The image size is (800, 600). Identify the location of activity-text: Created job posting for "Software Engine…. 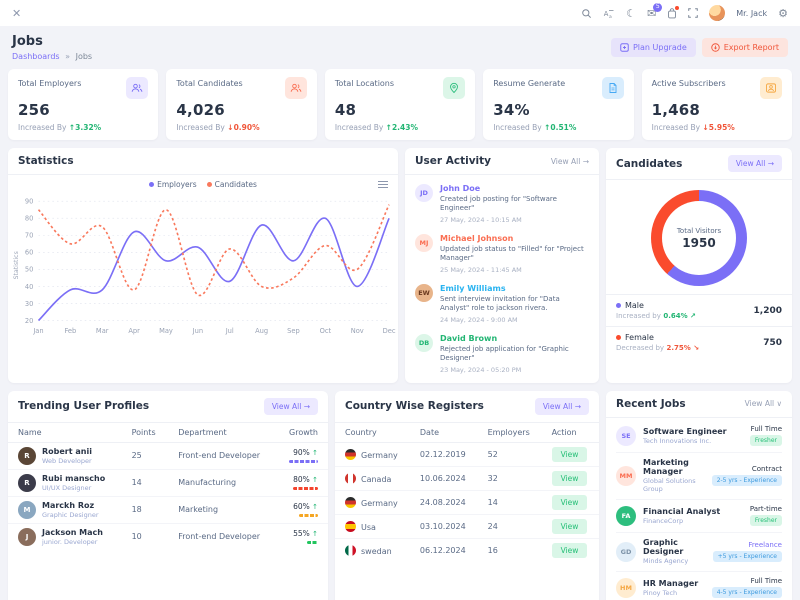
(498, 204).